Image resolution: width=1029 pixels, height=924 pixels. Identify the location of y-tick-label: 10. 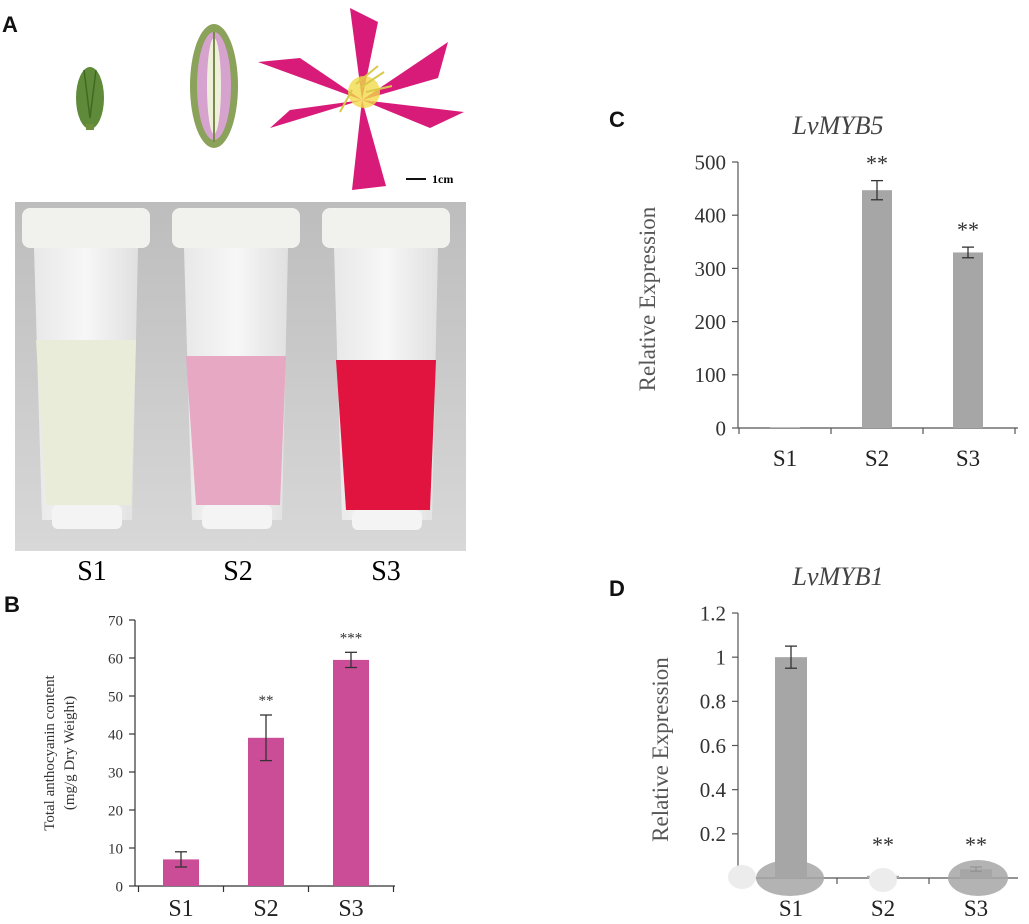
(115, 849).